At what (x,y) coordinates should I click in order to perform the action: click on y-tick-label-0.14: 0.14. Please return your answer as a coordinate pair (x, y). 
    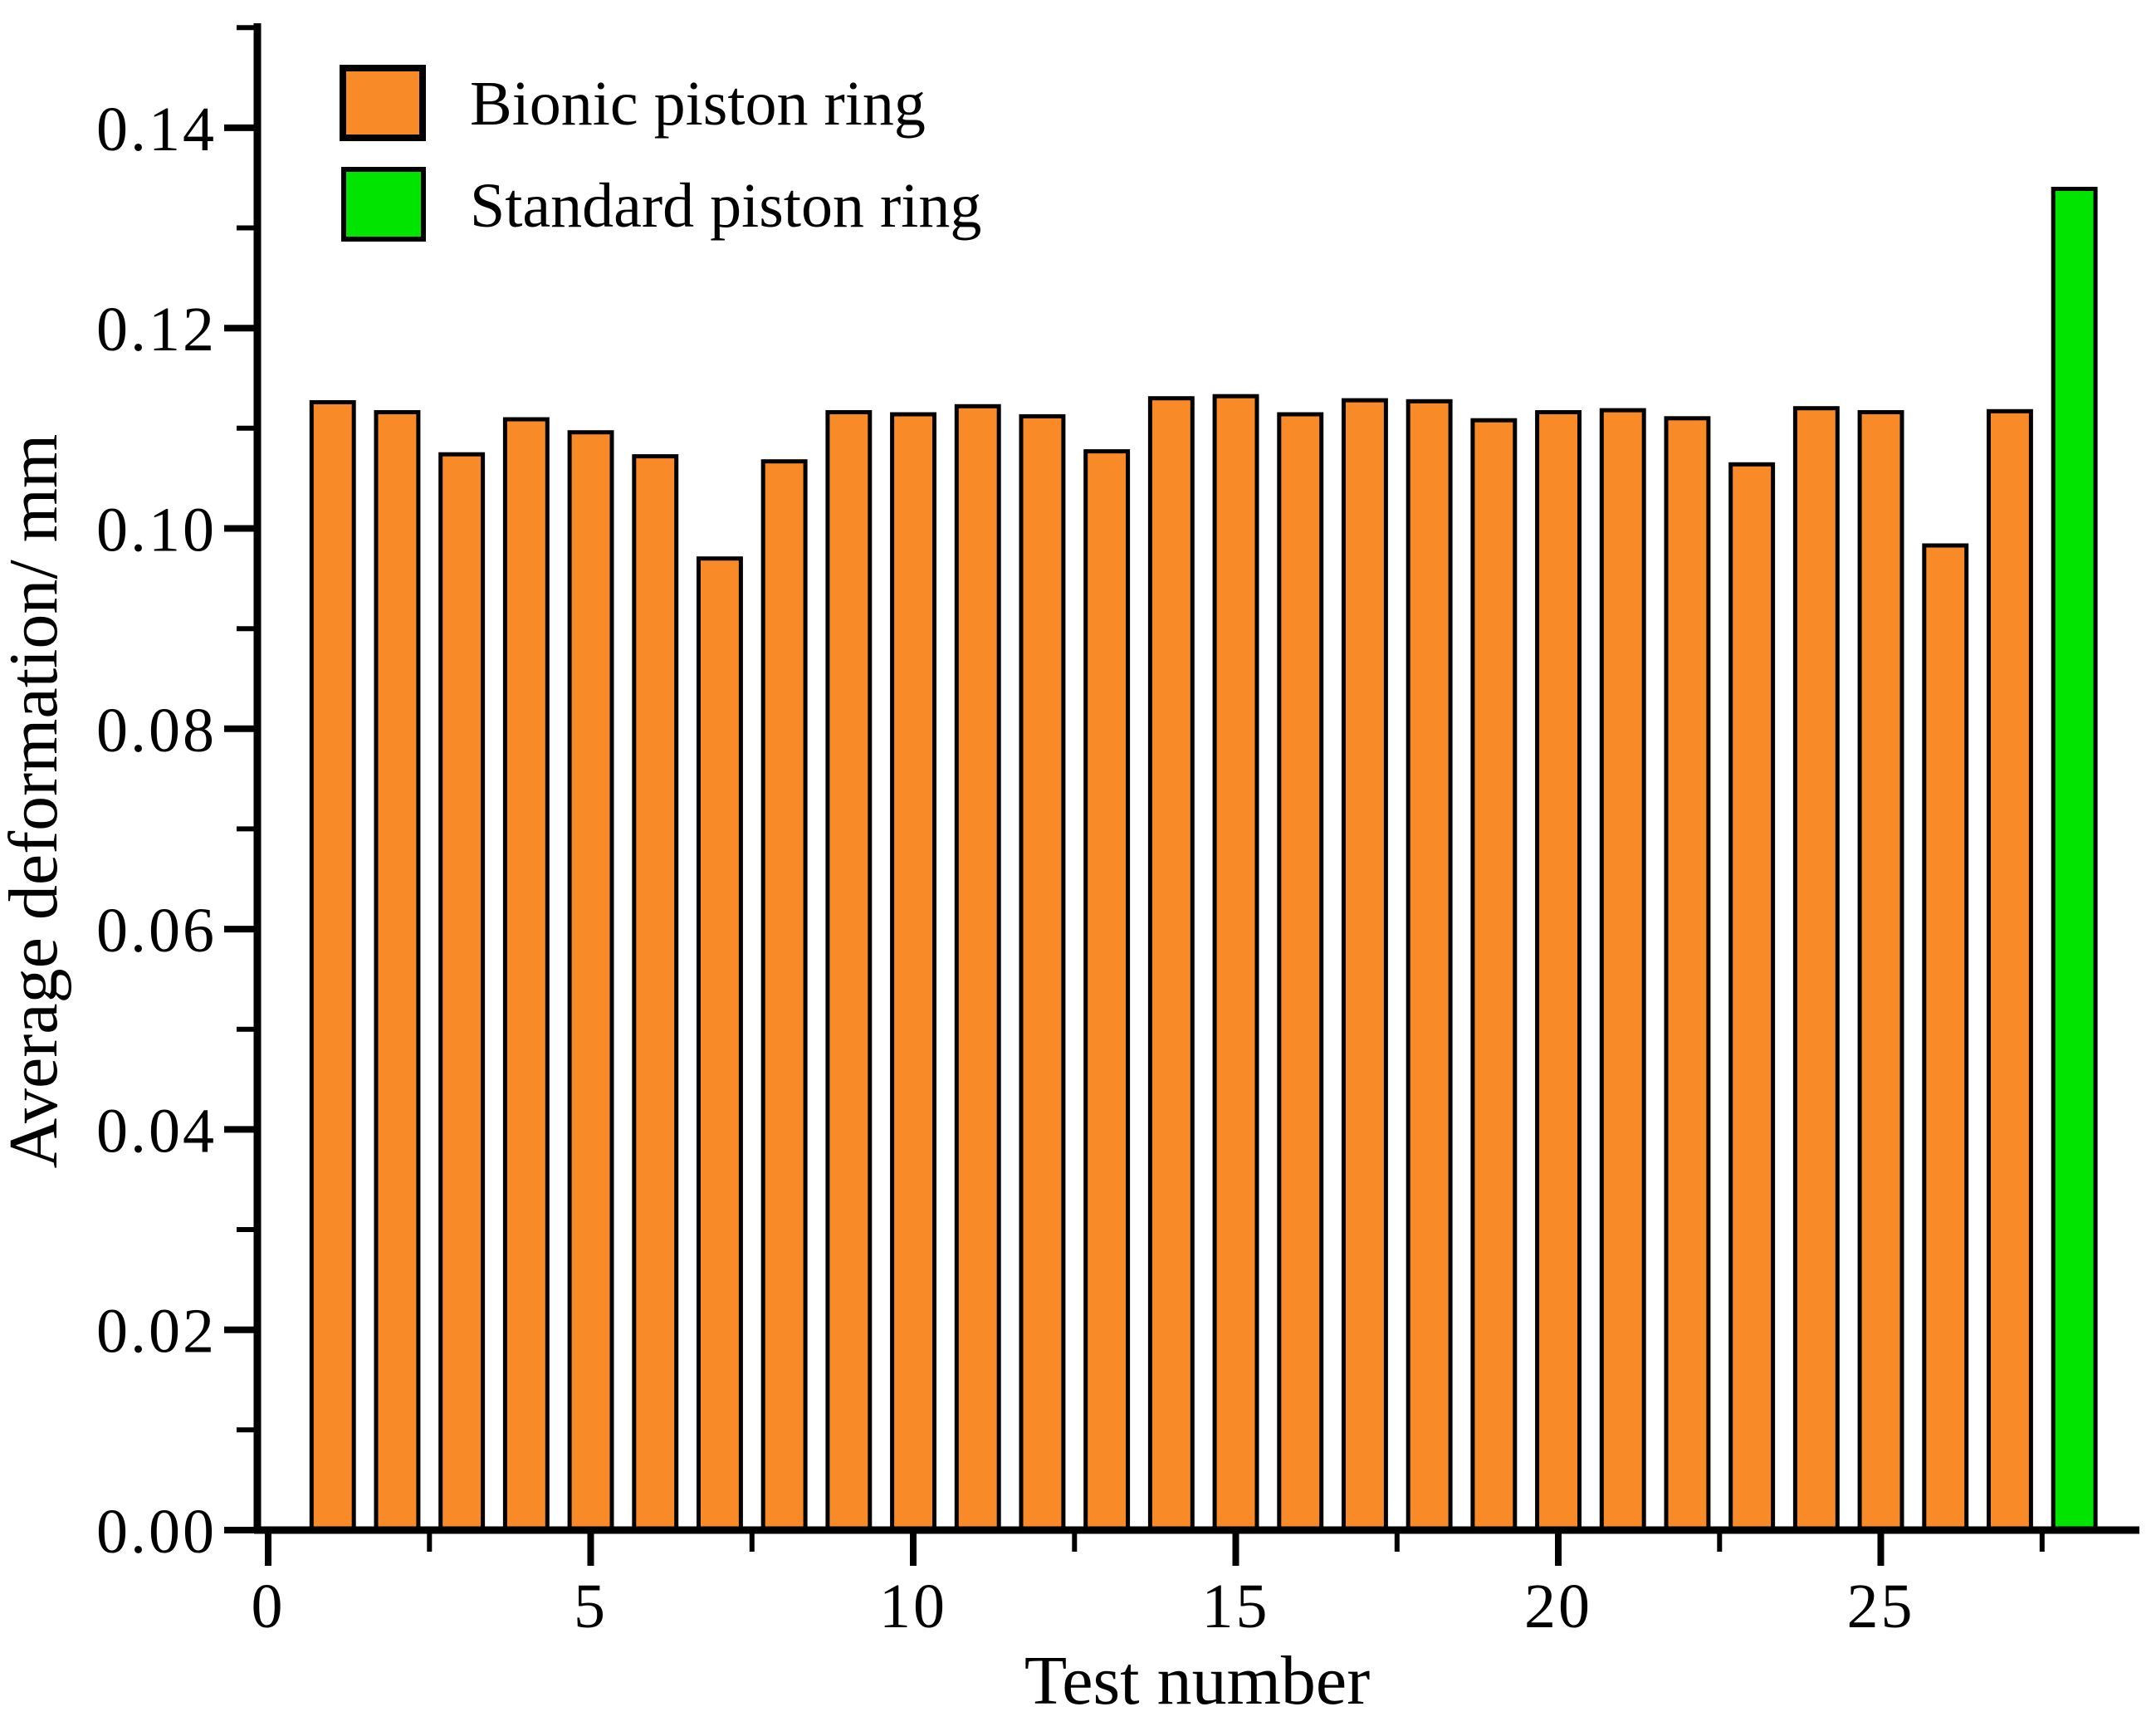
    Looking at the image, I should click on (157, 129).